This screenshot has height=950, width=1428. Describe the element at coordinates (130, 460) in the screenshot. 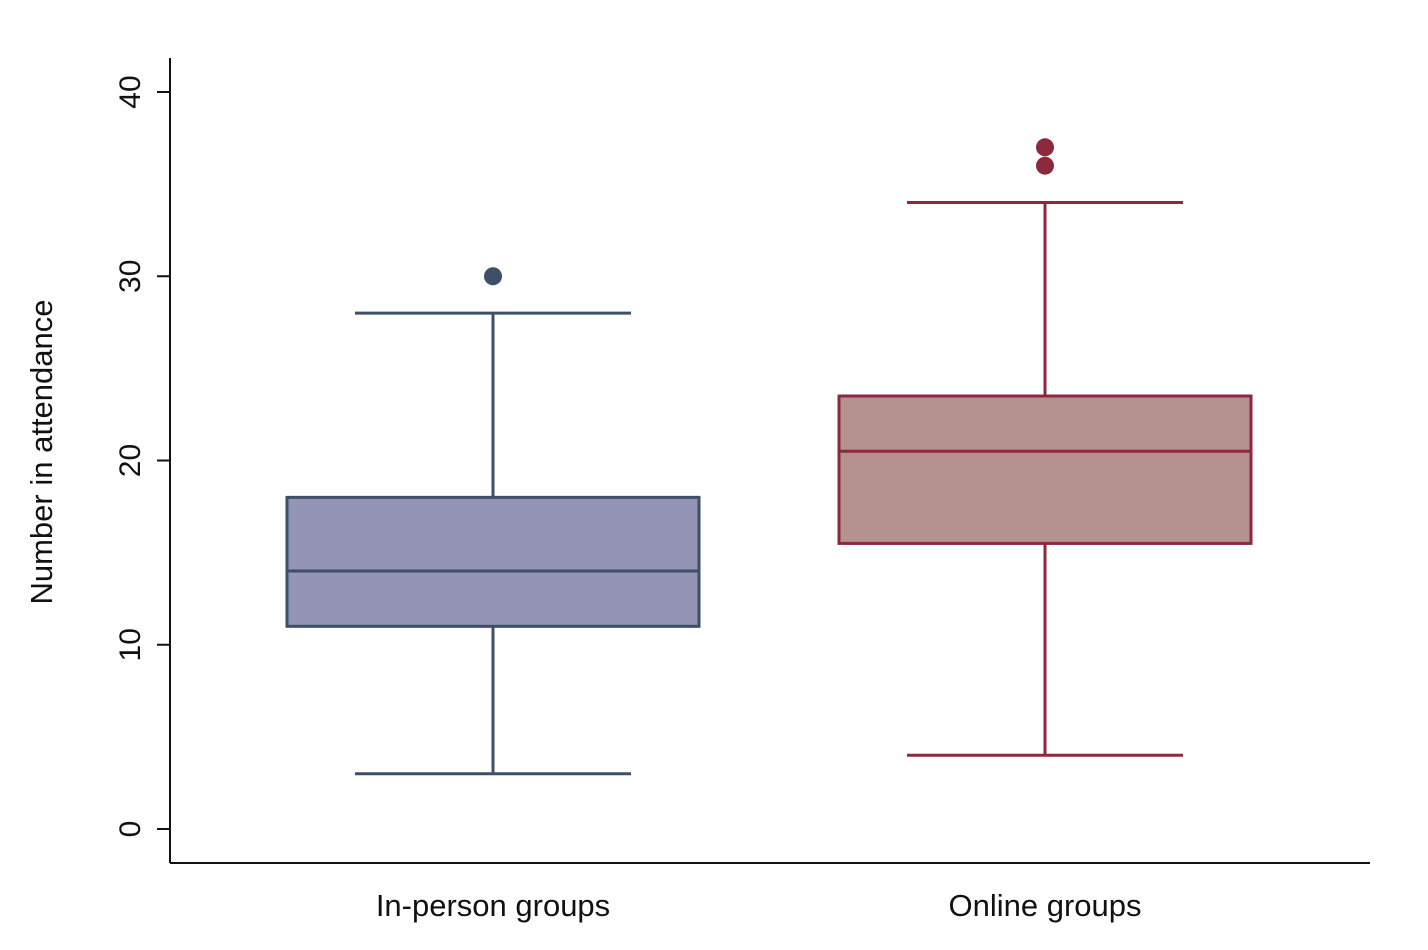

I see `y-tick-label: 20` at that location.